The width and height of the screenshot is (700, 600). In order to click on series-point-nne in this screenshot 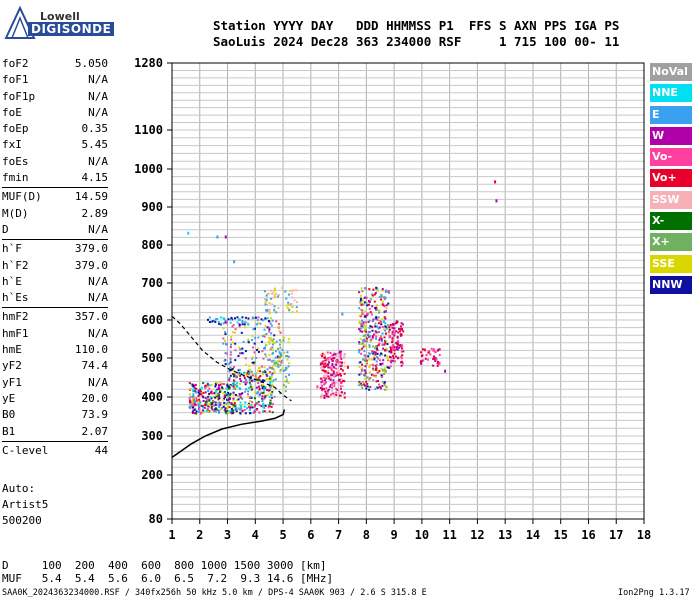, I will do `click(359, 352)`.